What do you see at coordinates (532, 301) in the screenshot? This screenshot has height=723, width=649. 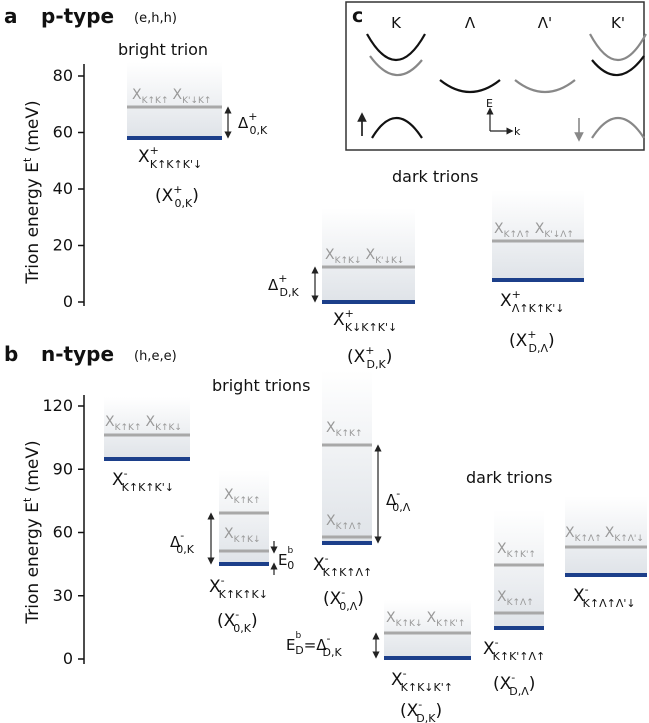 I see `trion-a3-name: X+ Λ↑K↑K'↓` at bounding box center [532, 301].